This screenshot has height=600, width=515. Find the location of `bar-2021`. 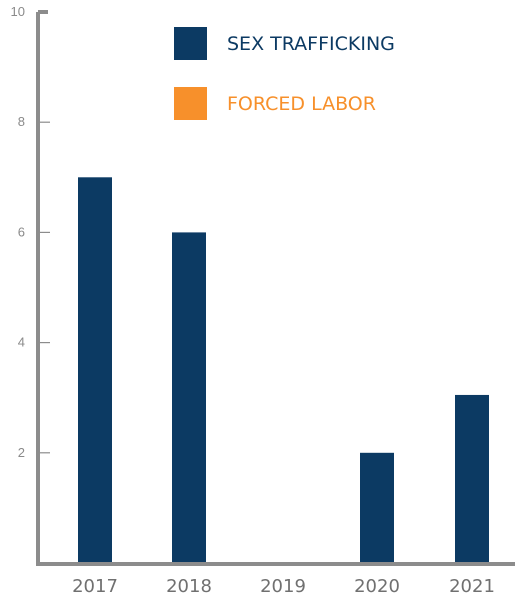

bar-2021 is located at coordinates (472, 478).